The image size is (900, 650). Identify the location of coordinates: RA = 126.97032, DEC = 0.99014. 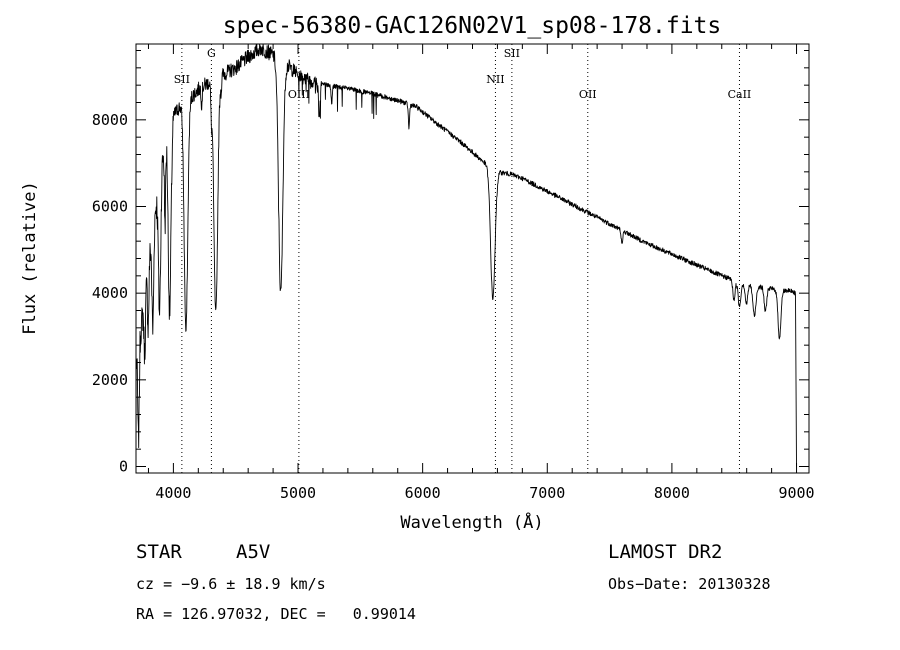
(276, 614).